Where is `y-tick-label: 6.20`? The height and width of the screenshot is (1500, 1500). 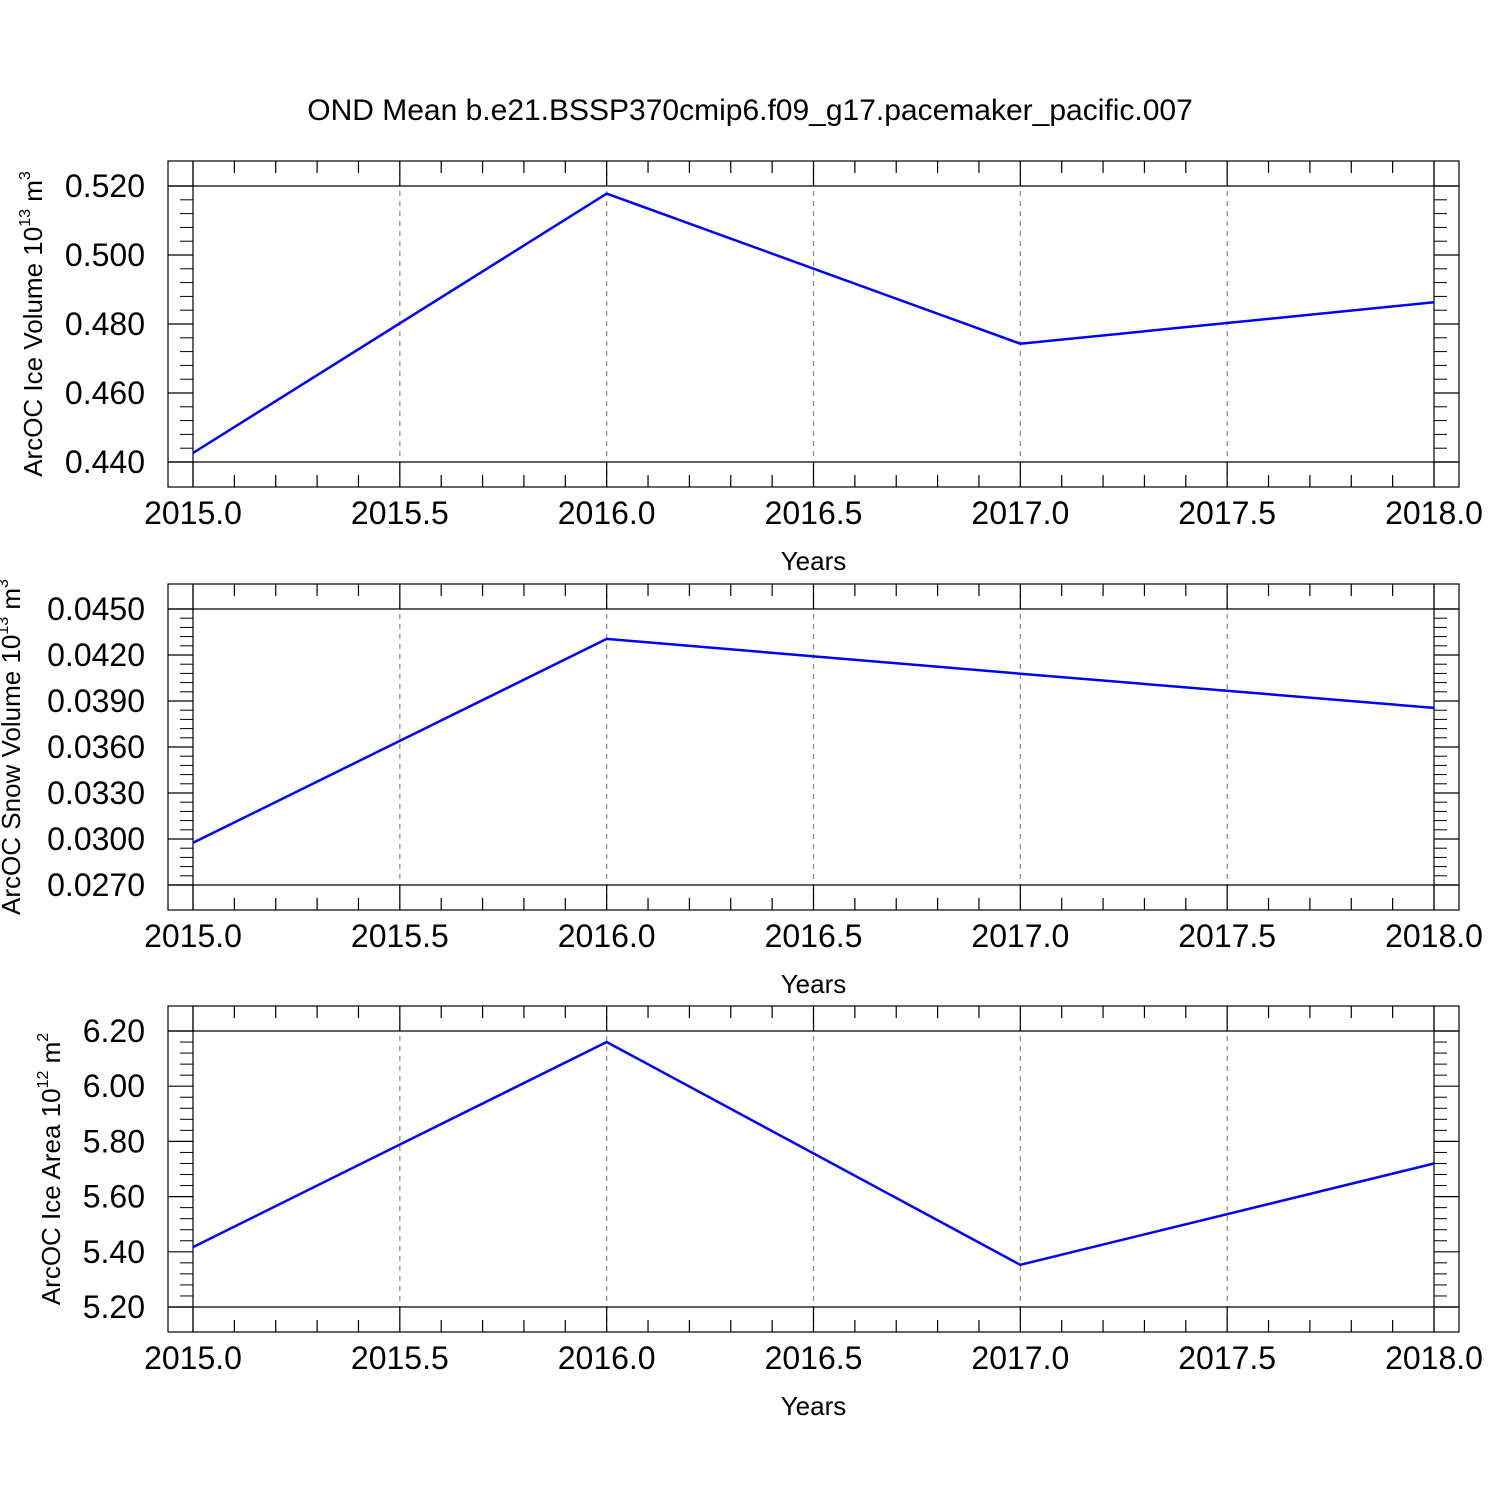 y-tick-label: 6.20 is located at coordinates (114, 1031).